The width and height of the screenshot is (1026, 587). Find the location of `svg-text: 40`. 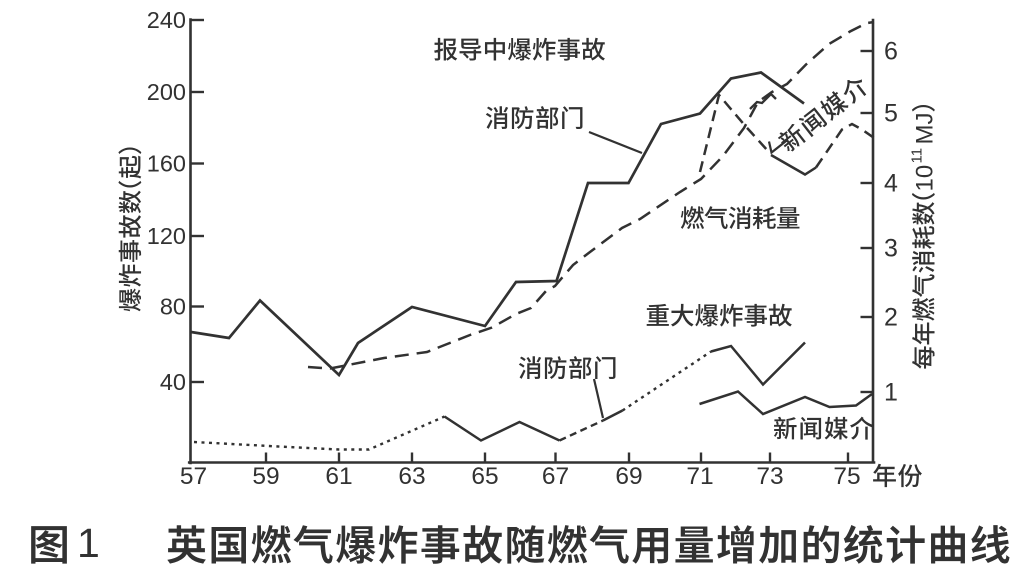

svg-text: 40 is located at coordinates (173, 382).